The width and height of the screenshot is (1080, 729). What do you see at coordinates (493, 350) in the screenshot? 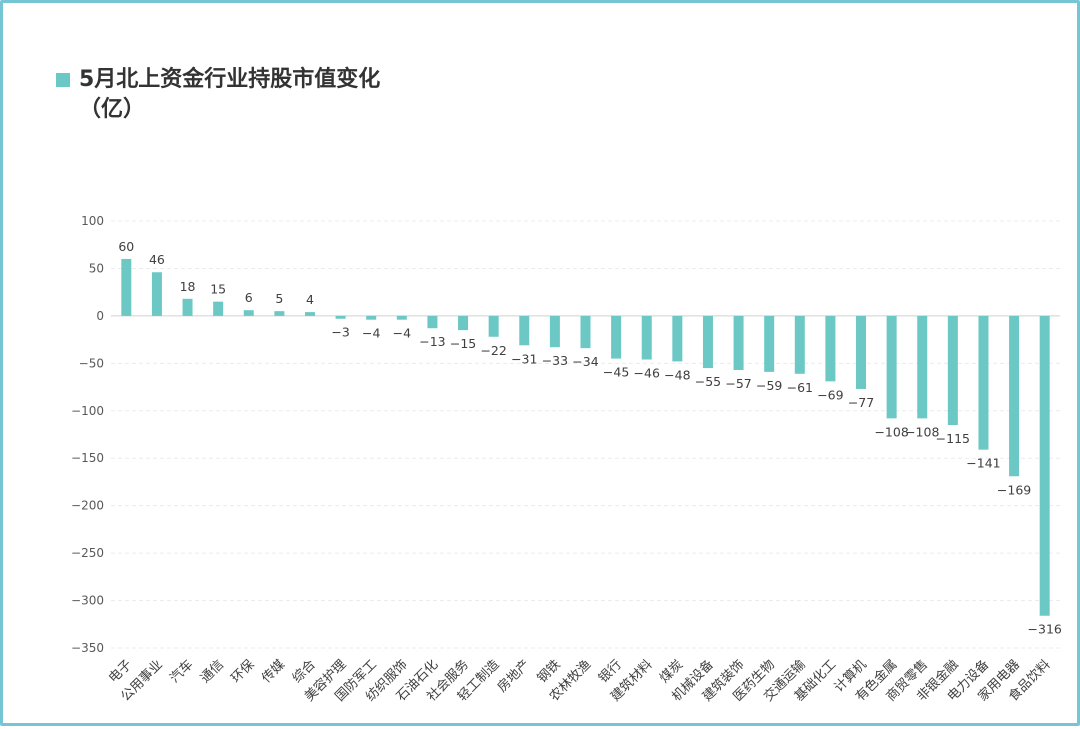
I see `data-label: −22` at bounding box center [493, 350].